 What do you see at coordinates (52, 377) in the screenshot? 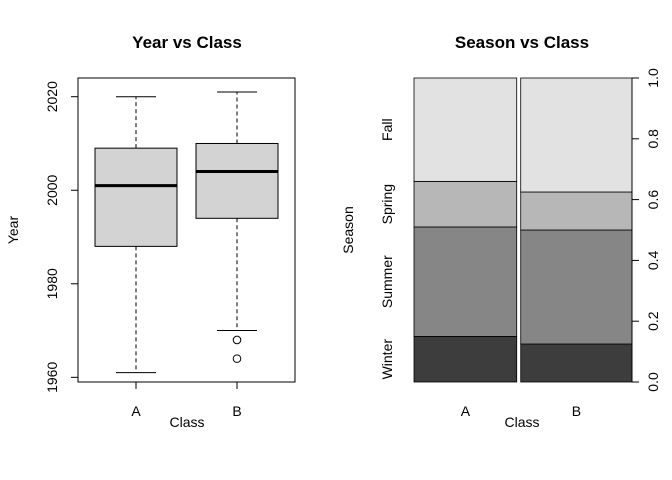
I see `boxplot-y-tick-label: 1960` at bounding box center [52, 377].